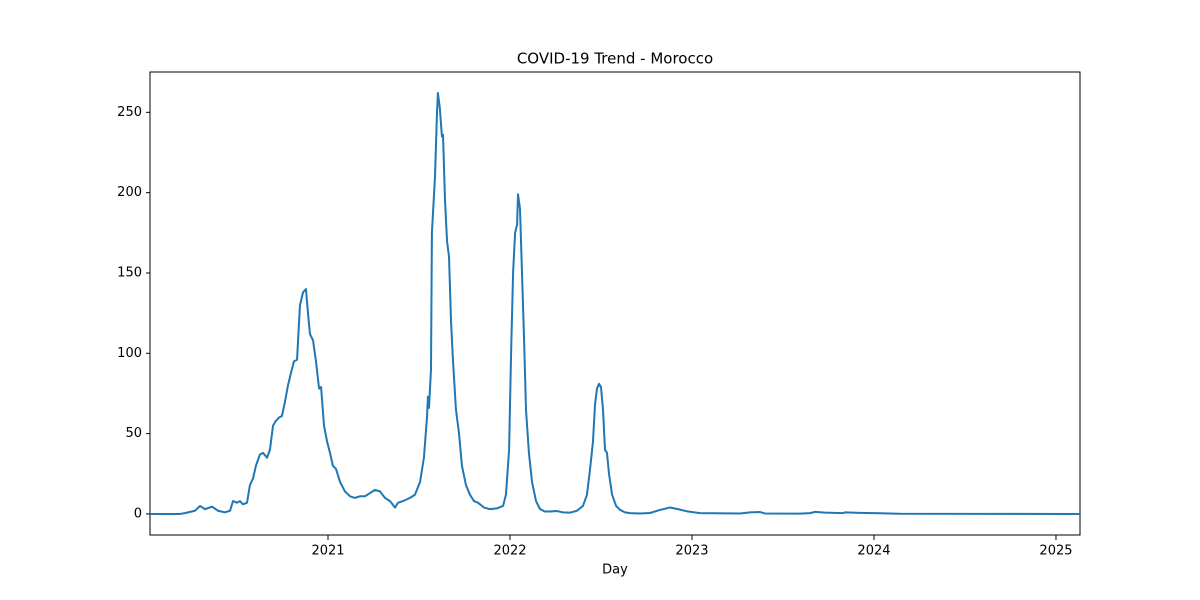 Image resolution: width=1200 pixels, height=600 pixels. I want to click on y-tick-label: 150, so click(129, 272).